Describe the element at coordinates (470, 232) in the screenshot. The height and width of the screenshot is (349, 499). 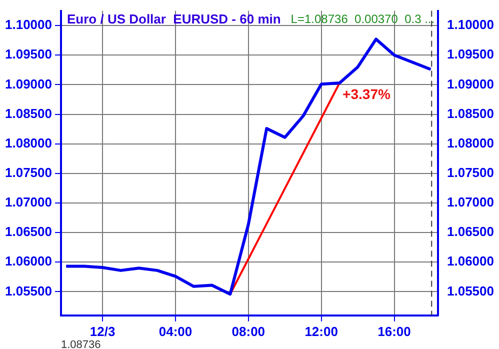
I see `y2-tick-label: 1.06500` at that location.